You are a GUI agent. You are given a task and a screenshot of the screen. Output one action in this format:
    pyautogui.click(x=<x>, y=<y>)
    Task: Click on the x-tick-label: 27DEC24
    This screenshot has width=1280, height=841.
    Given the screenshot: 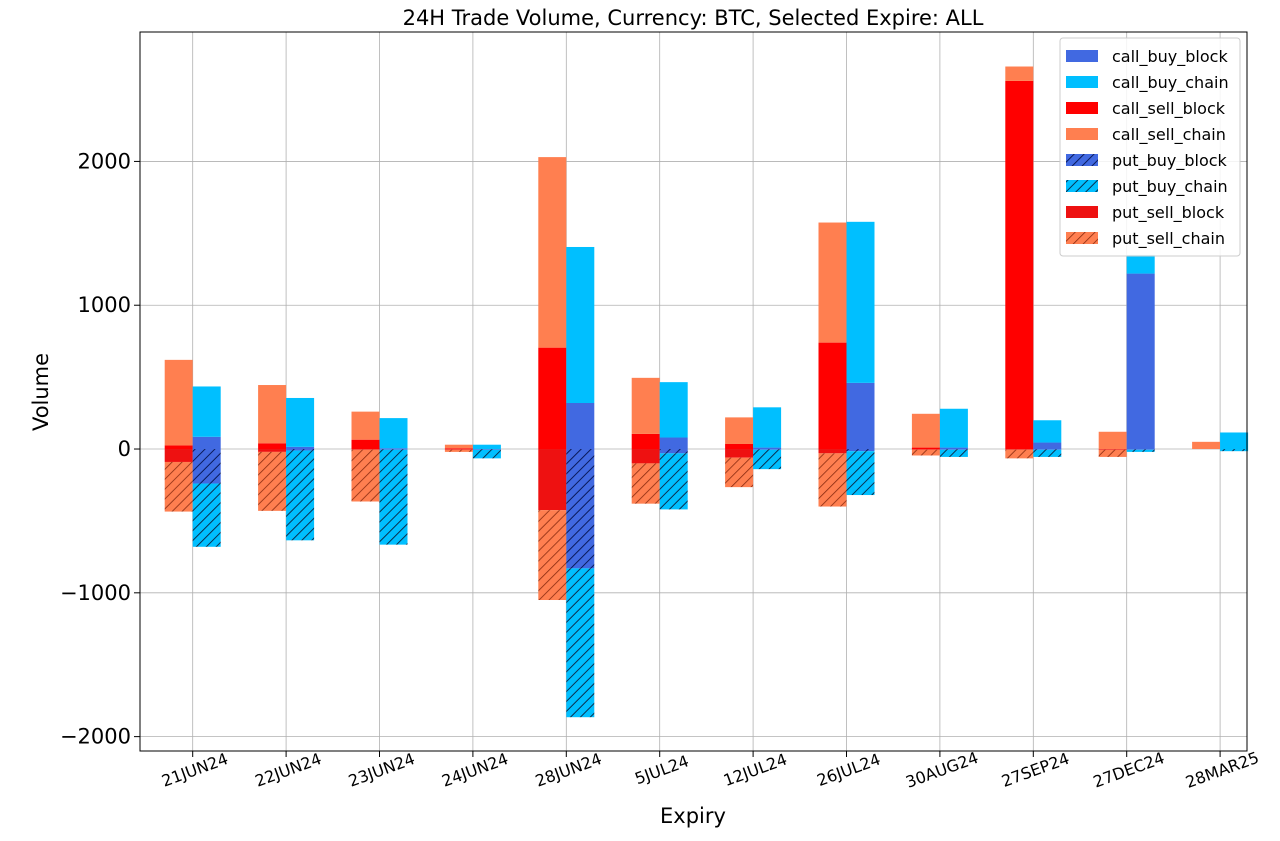 What is the action you would take?
    pyautogui.click(x=1129, y=769)
    